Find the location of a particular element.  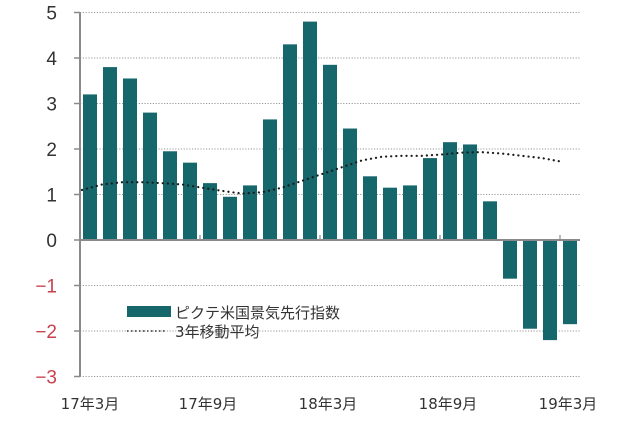

x-tick-label: 17年3月 is located at coordinates (90, 404).